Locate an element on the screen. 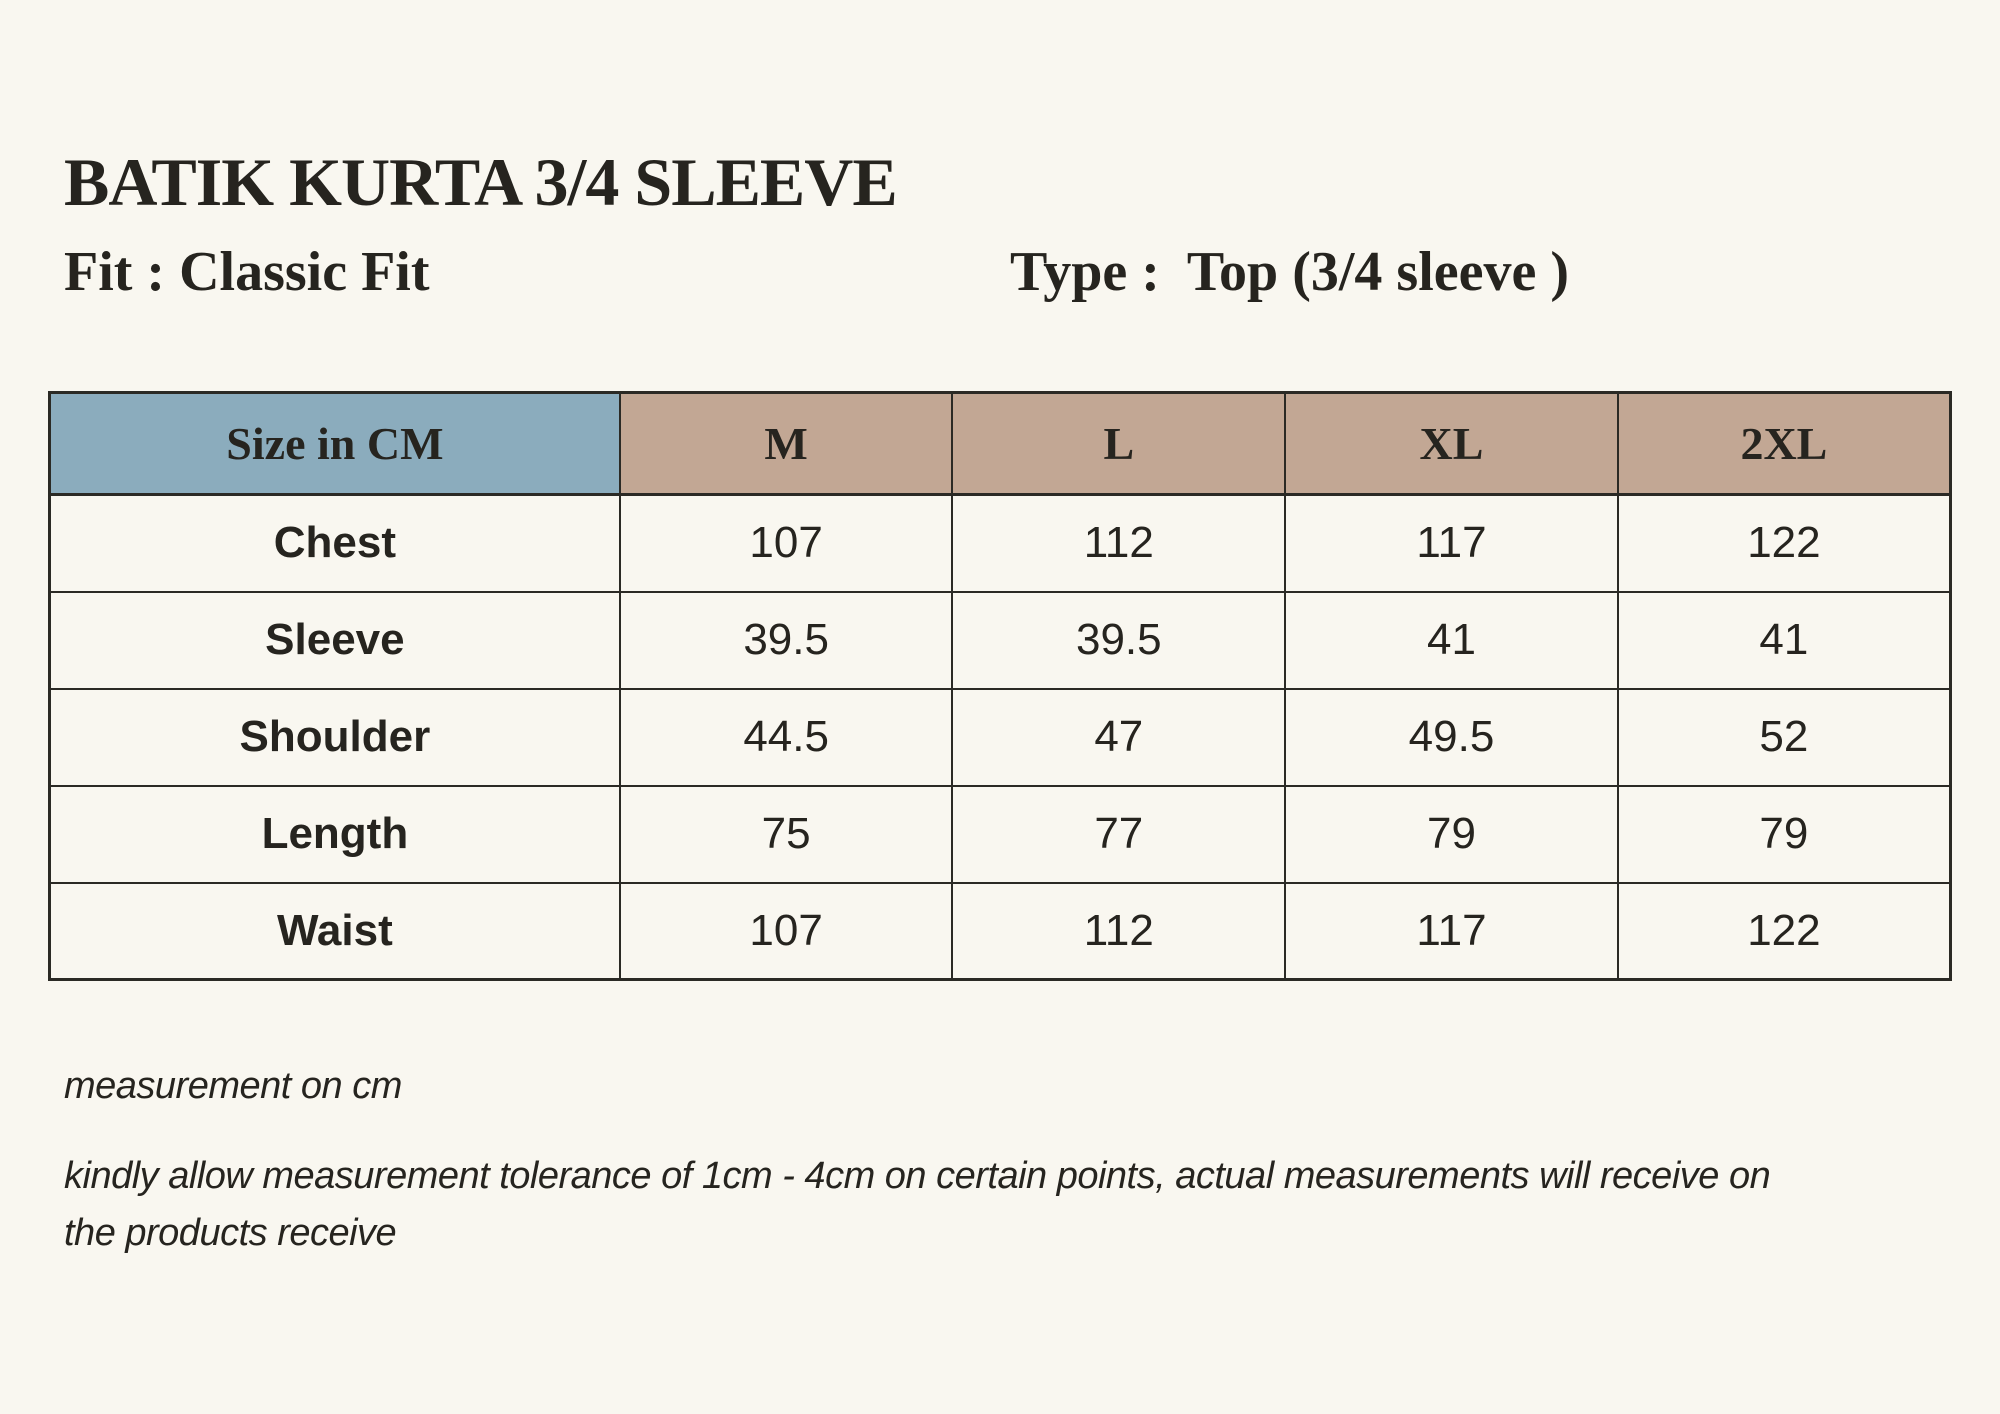  cell-sleeve-l: 39.5 is located at coordinates (1119, 640).